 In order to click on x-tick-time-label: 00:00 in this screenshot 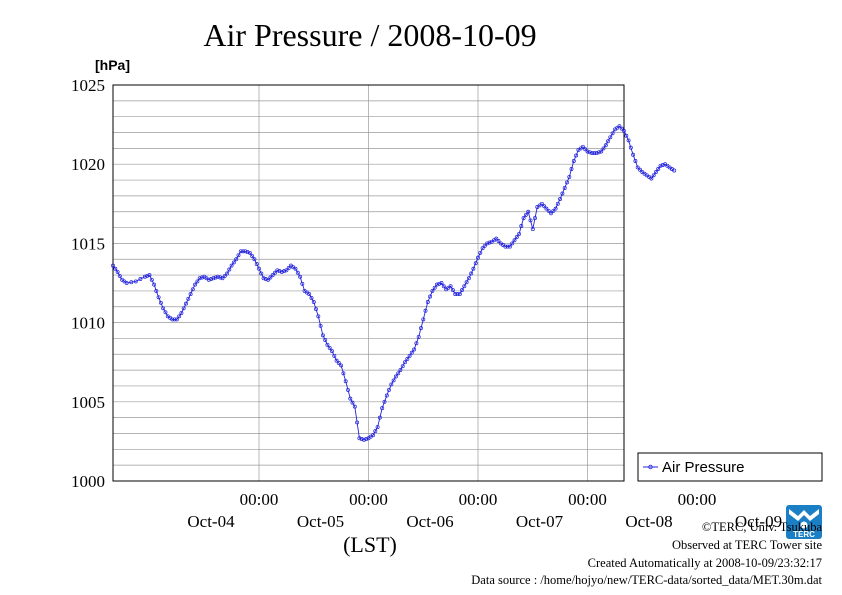, I will do `click(587, 499)`.